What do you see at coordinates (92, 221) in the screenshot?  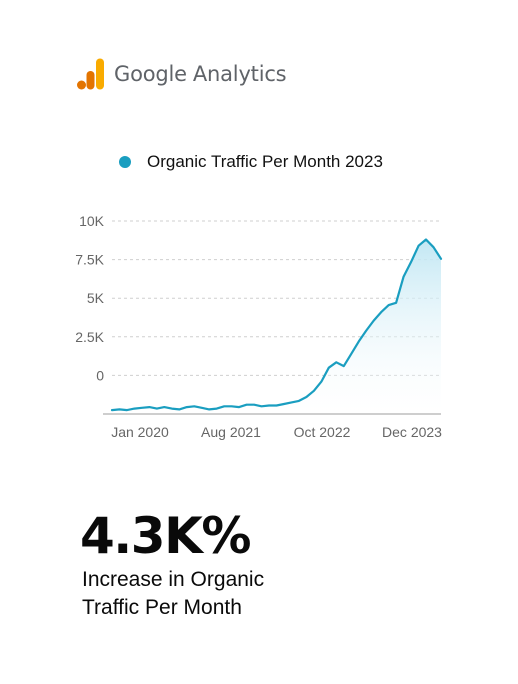 I see `y-tick-label: 10K` at bounding box center [92, 221].